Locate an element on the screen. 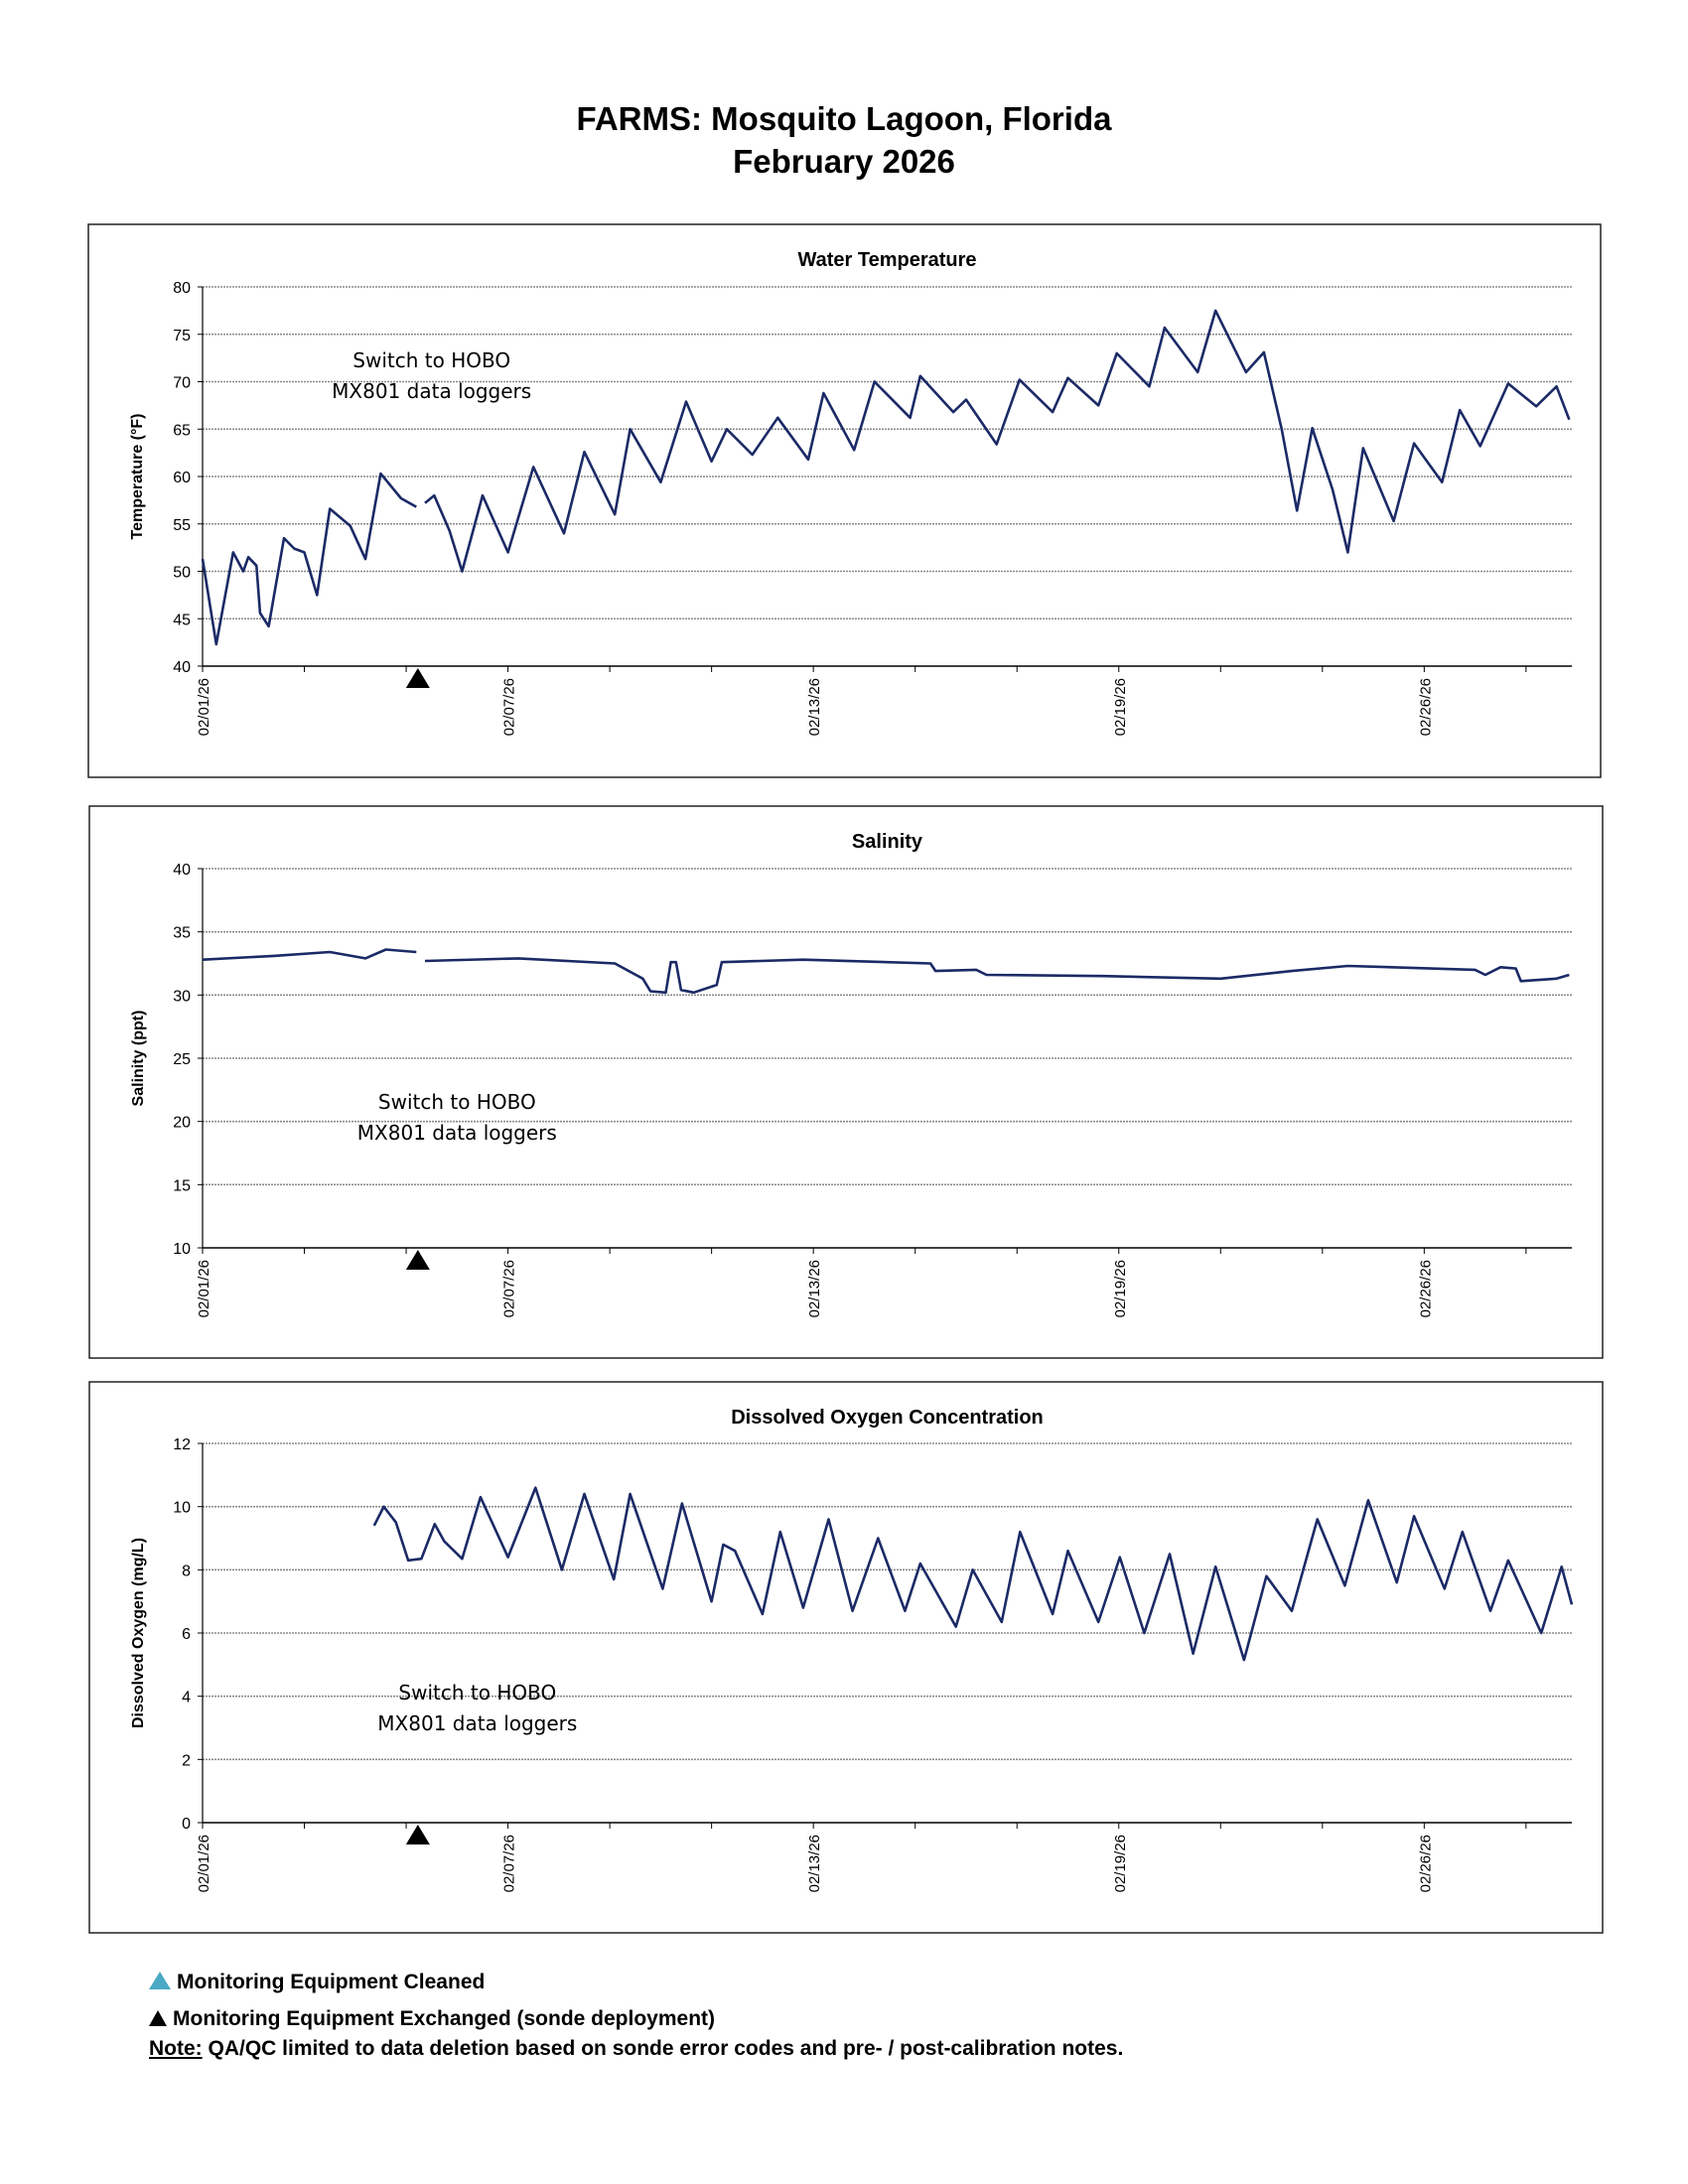  y-tick-label: 30 is located at coordinates (182, 996).